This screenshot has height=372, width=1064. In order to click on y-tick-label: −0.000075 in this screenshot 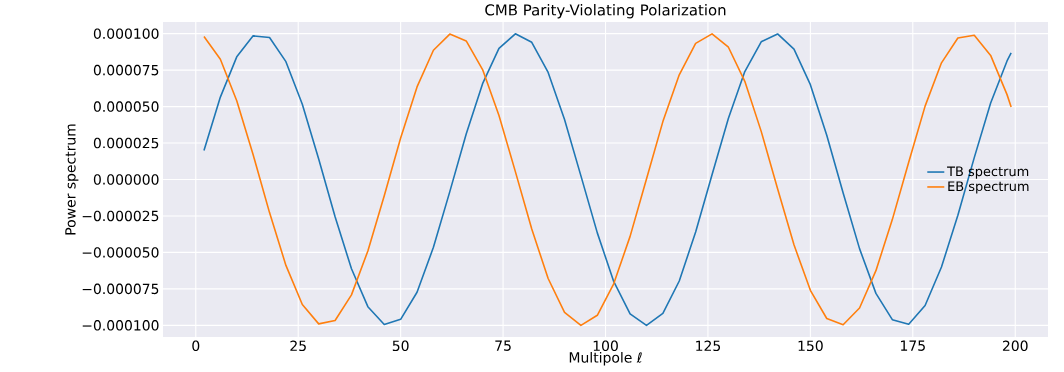, I will do `click(120, 289)`.